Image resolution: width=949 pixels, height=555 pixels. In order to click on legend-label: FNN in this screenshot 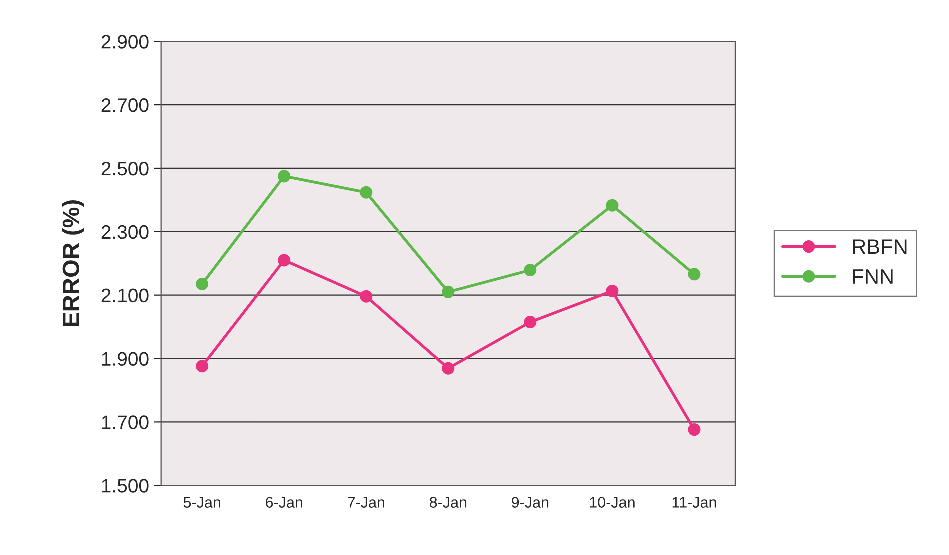, I will do `click(873, 277)`.